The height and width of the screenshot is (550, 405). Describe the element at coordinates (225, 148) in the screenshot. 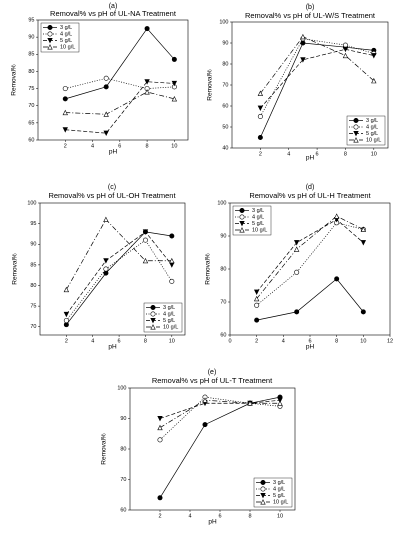

I see `y-tick-label: 40` at that location.